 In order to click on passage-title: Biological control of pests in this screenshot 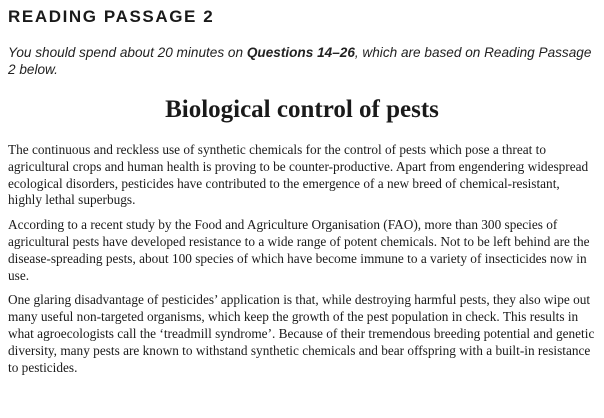, I will do `click(302, 109)`.